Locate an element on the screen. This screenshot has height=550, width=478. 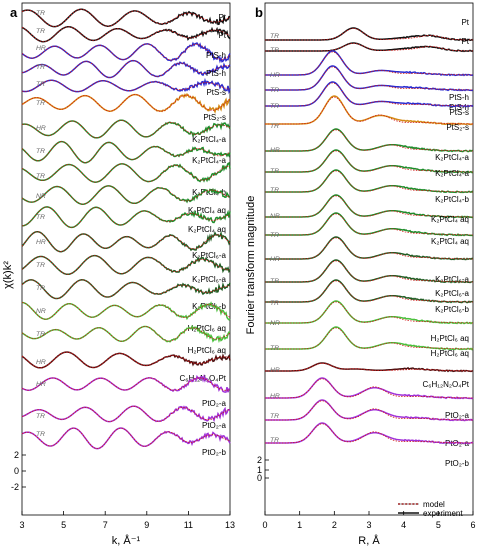
panel-b-ytick-label: 0 is located at coordinates (259, 478).